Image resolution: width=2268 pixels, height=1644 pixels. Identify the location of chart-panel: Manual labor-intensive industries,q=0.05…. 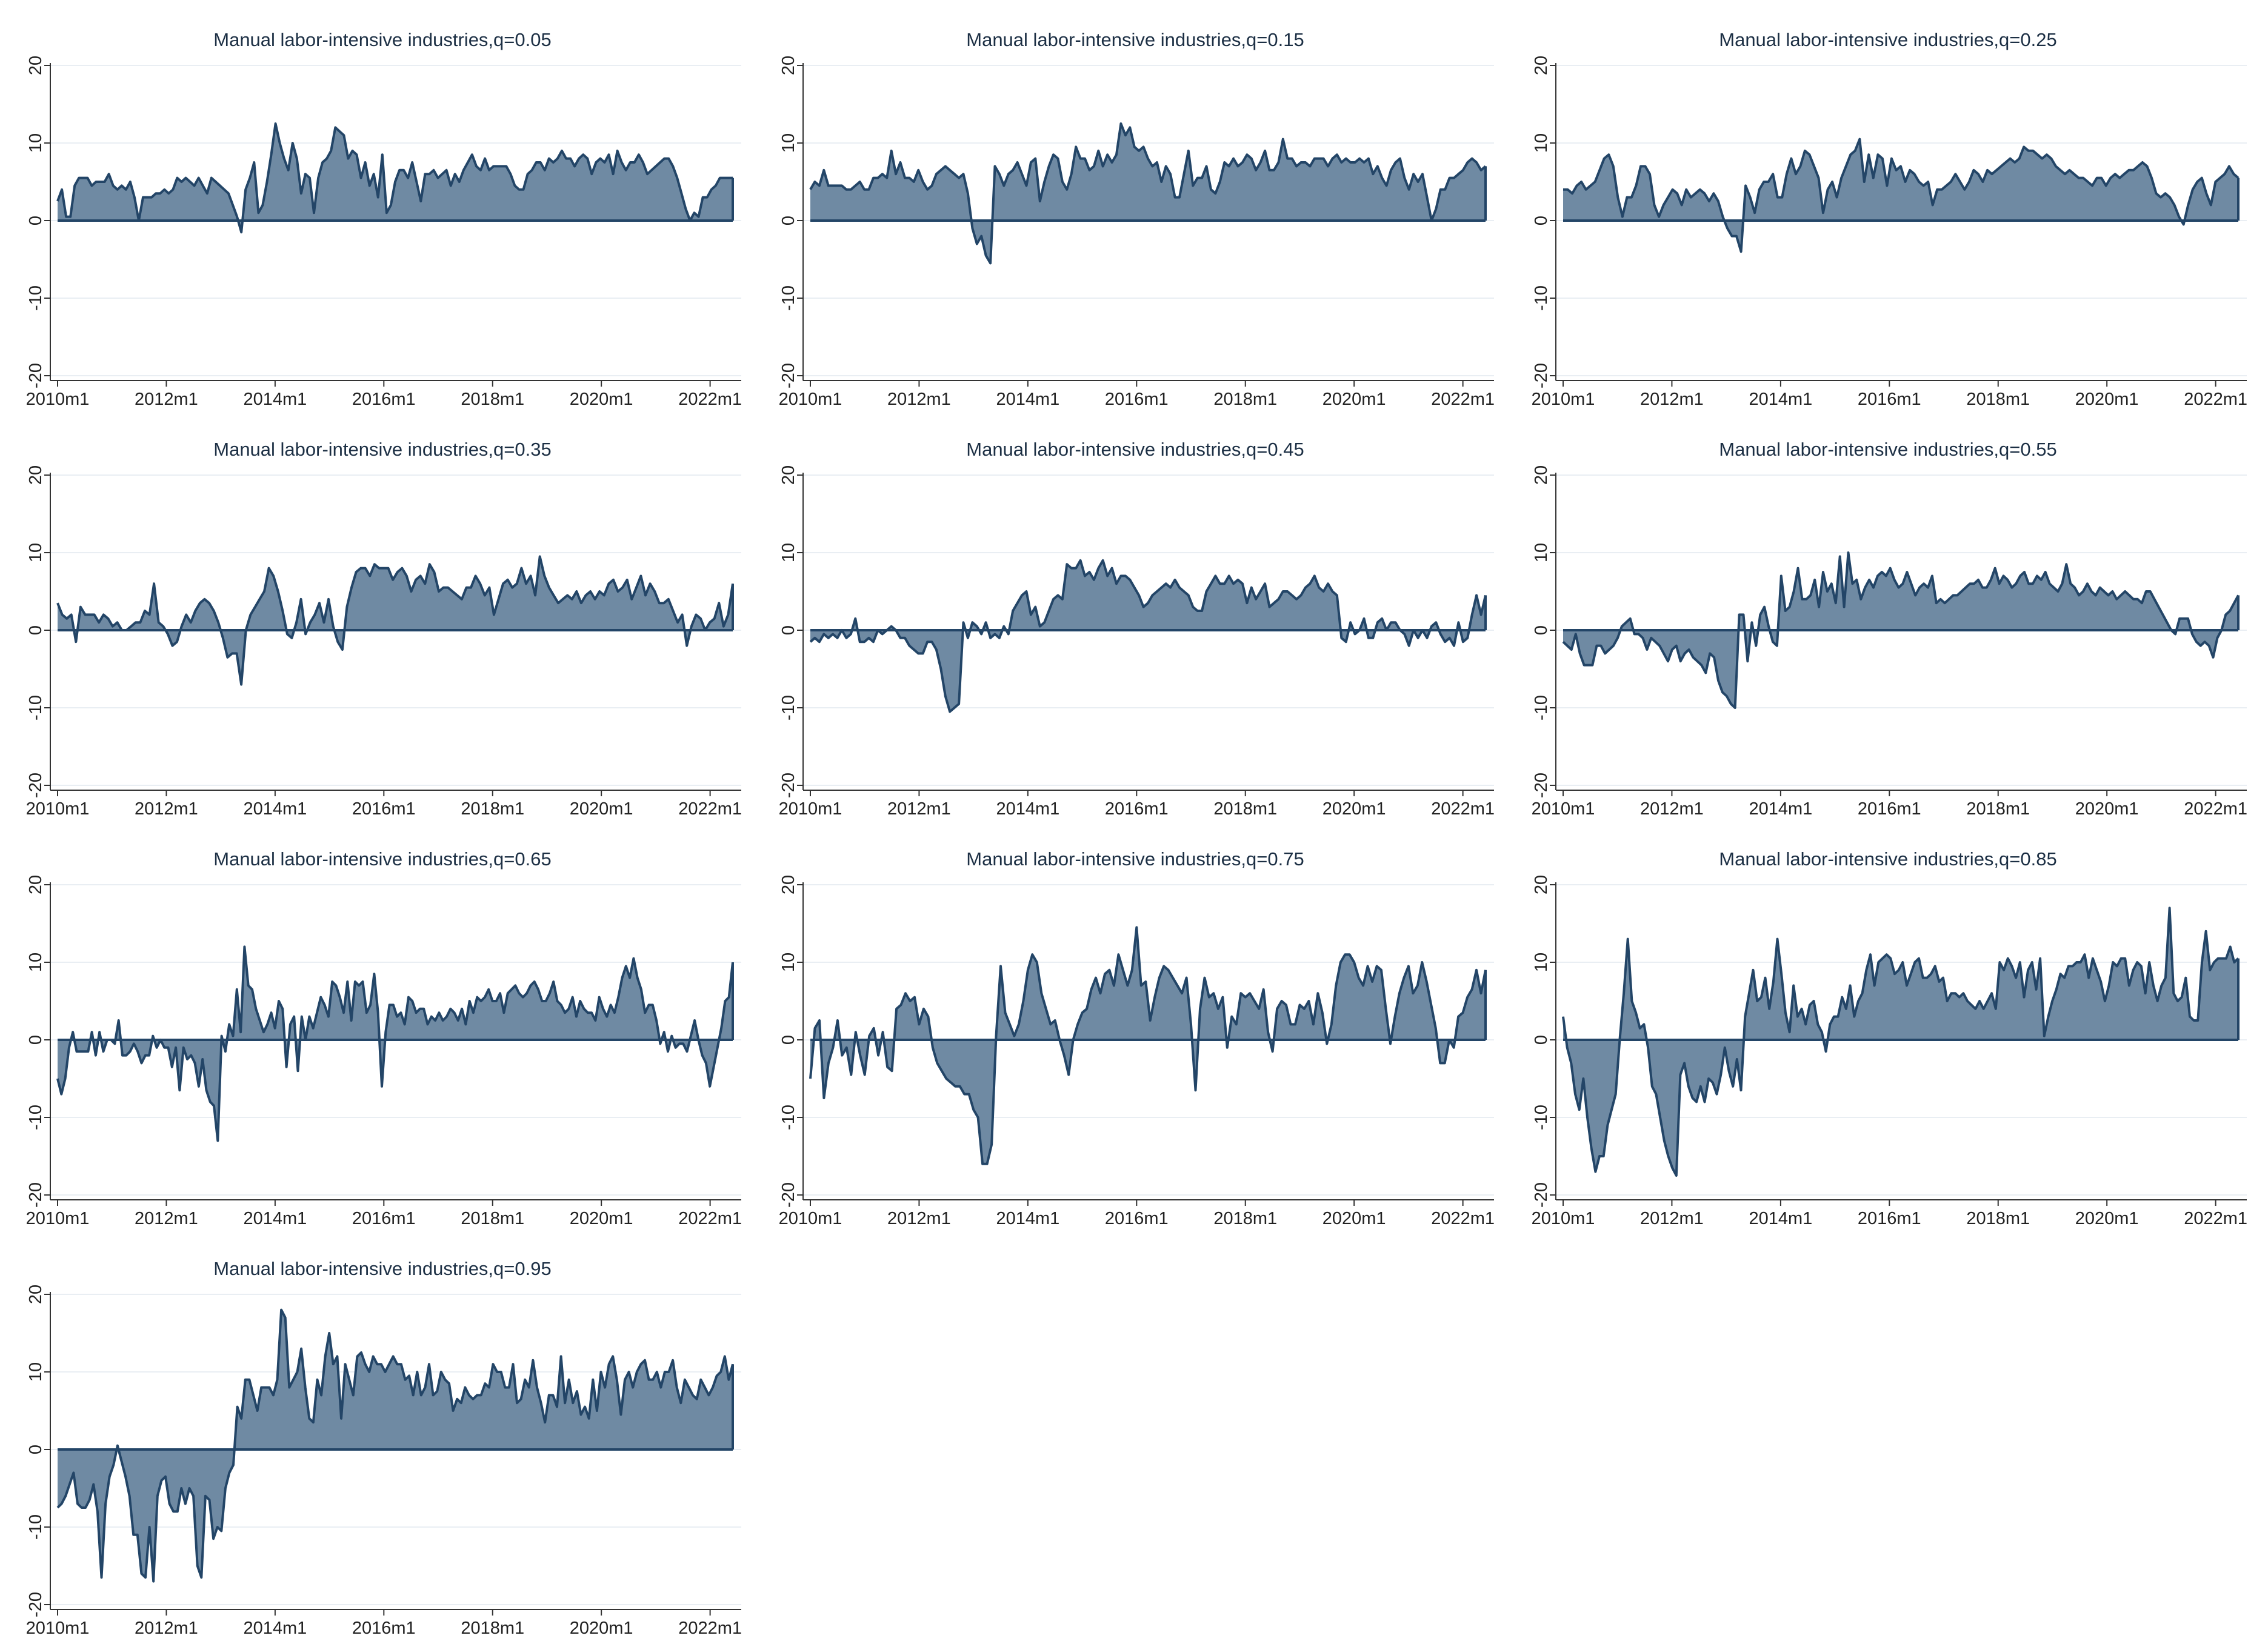
(384, 219).